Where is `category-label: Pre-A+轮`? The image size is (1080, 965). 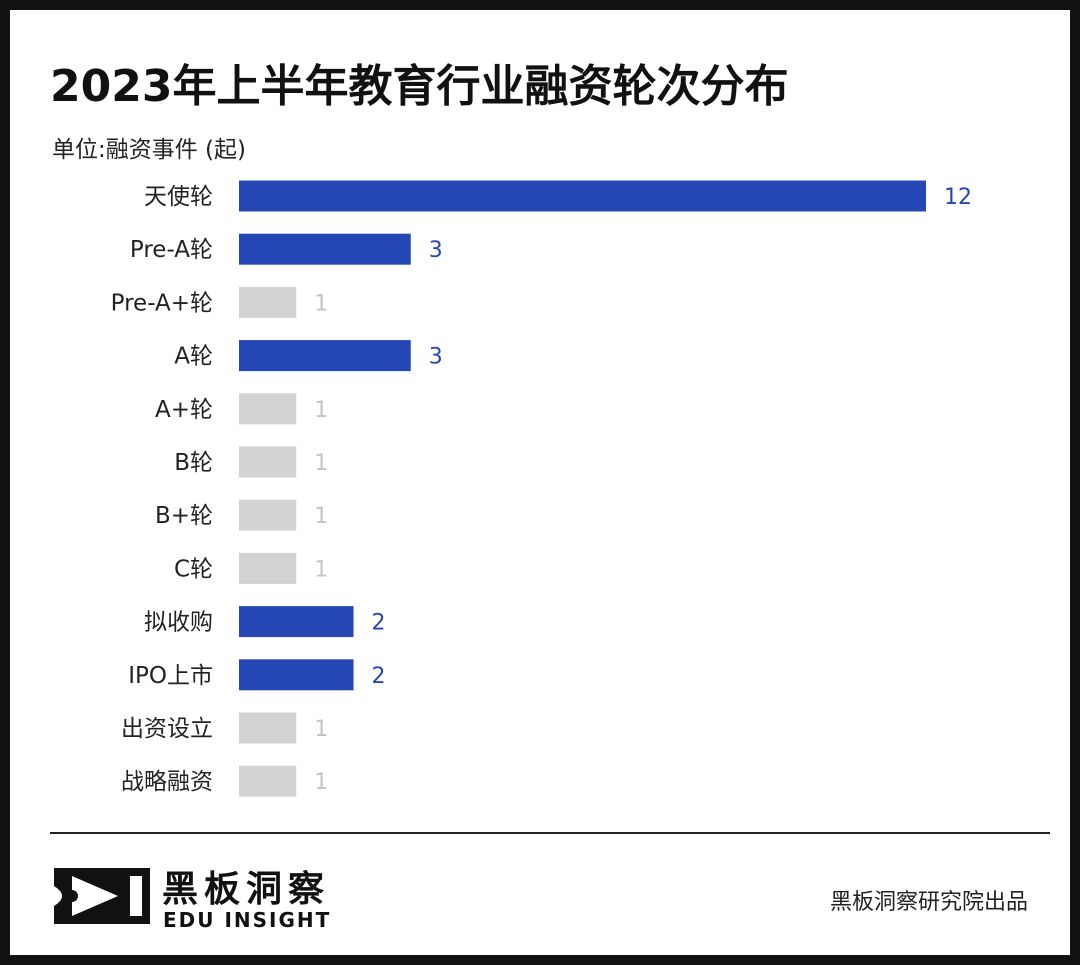
category-label: Pre-A+轮 is located at coordinates (162, 303).